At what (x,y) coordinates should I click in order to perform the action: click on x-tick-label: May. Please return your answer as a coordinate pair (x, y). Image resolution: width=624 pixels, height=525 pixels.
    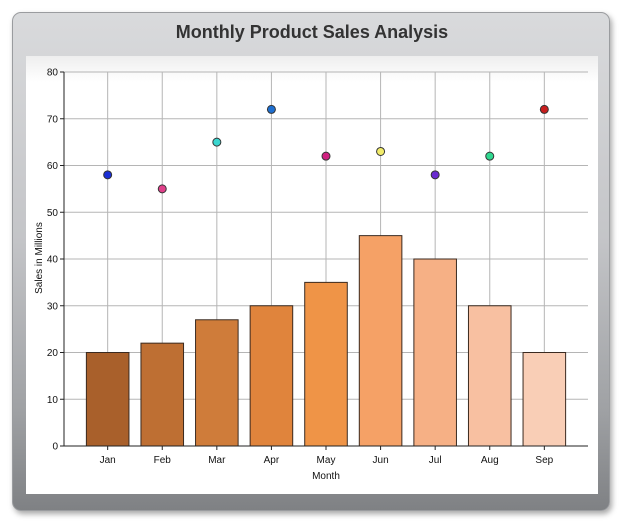
    Looking at the image, I should click on (326, 460).